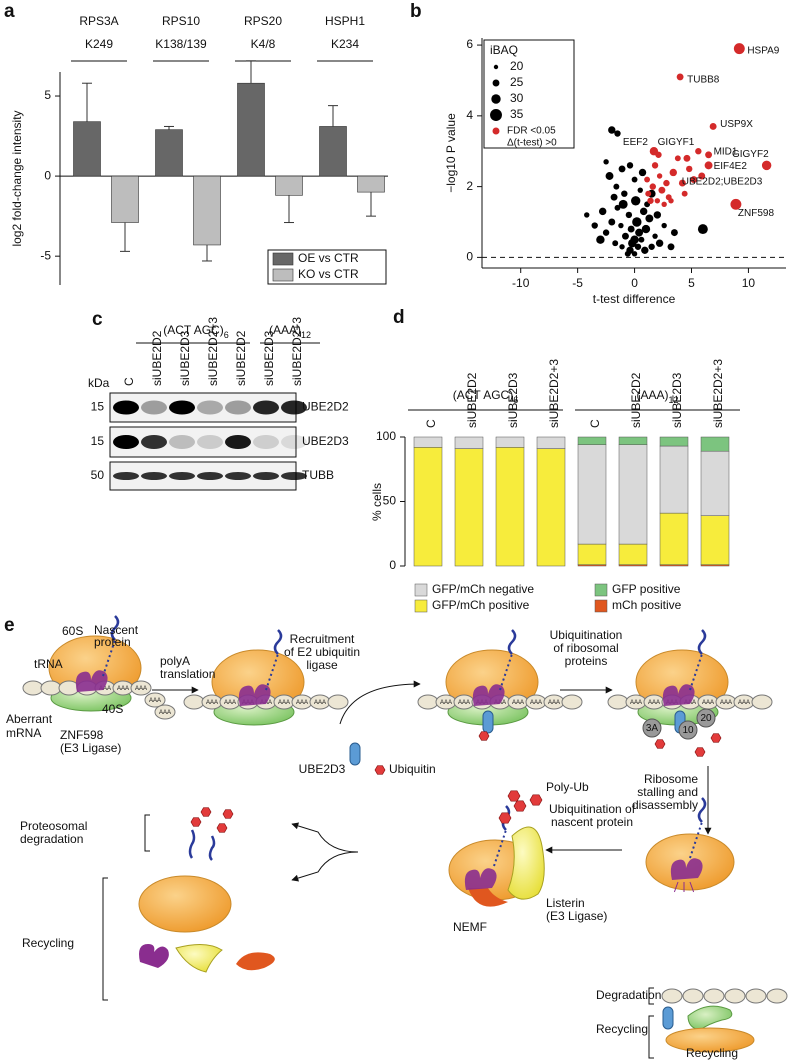 Image resolution: width=788 pixels, height=1061 pixels. Describe the element at coordinates (634, 299) in the screenshot. I see `x-axis-label: t-test difference` at that location.